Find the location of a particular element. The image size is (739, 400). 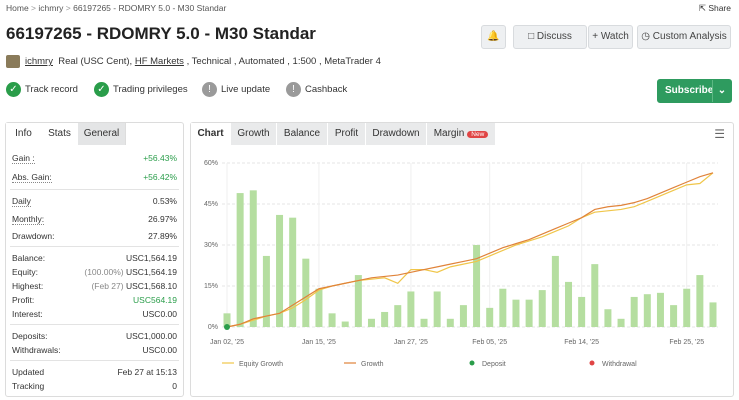

stat-label: Highest: is located at coordinates (28, 286).